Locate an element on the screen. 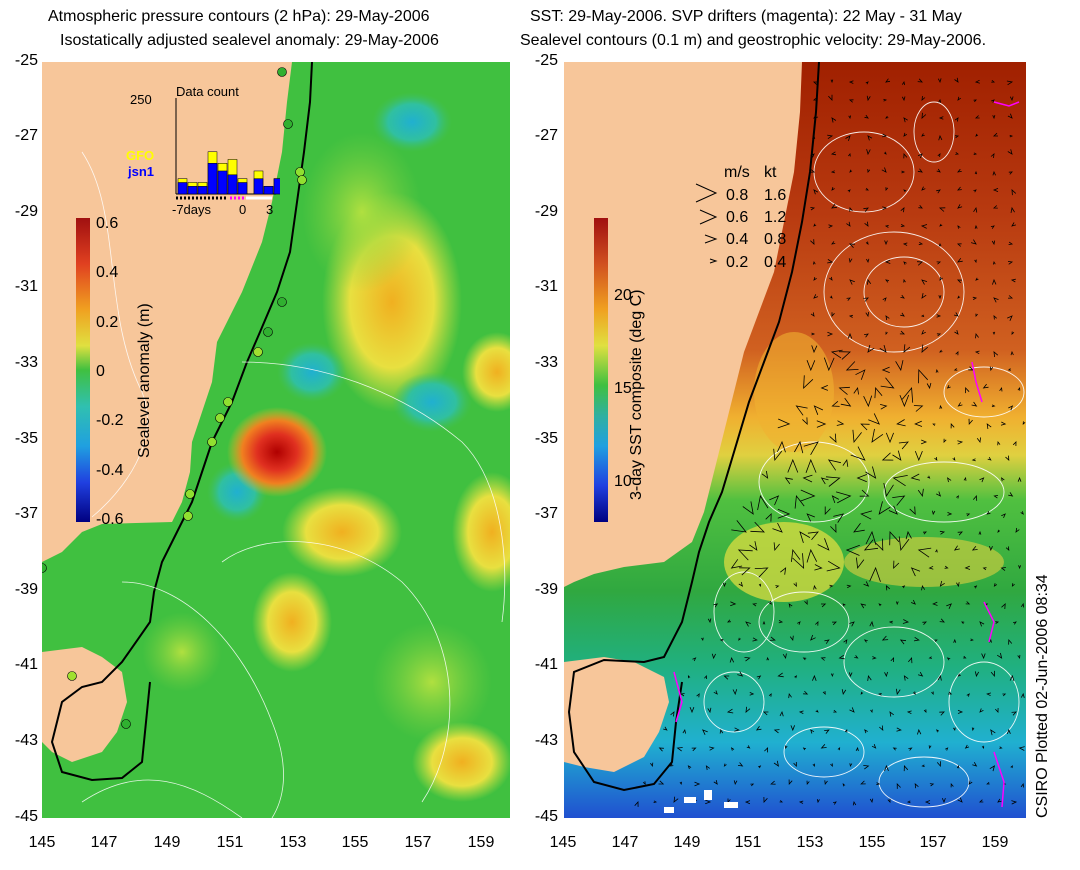  left-y-tick: -45 is located at coordinates (26, 816).